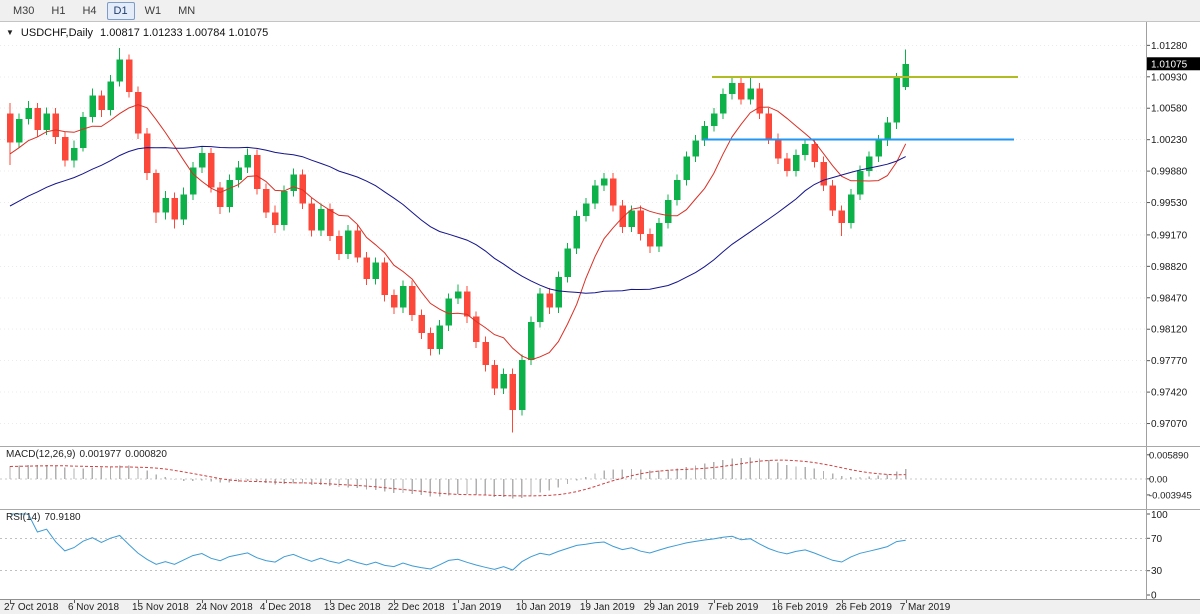  What do you see at coordinates (1154, 595) in the screenshot?
I see `svg-text: 0` at bounding box center [1154, 595].